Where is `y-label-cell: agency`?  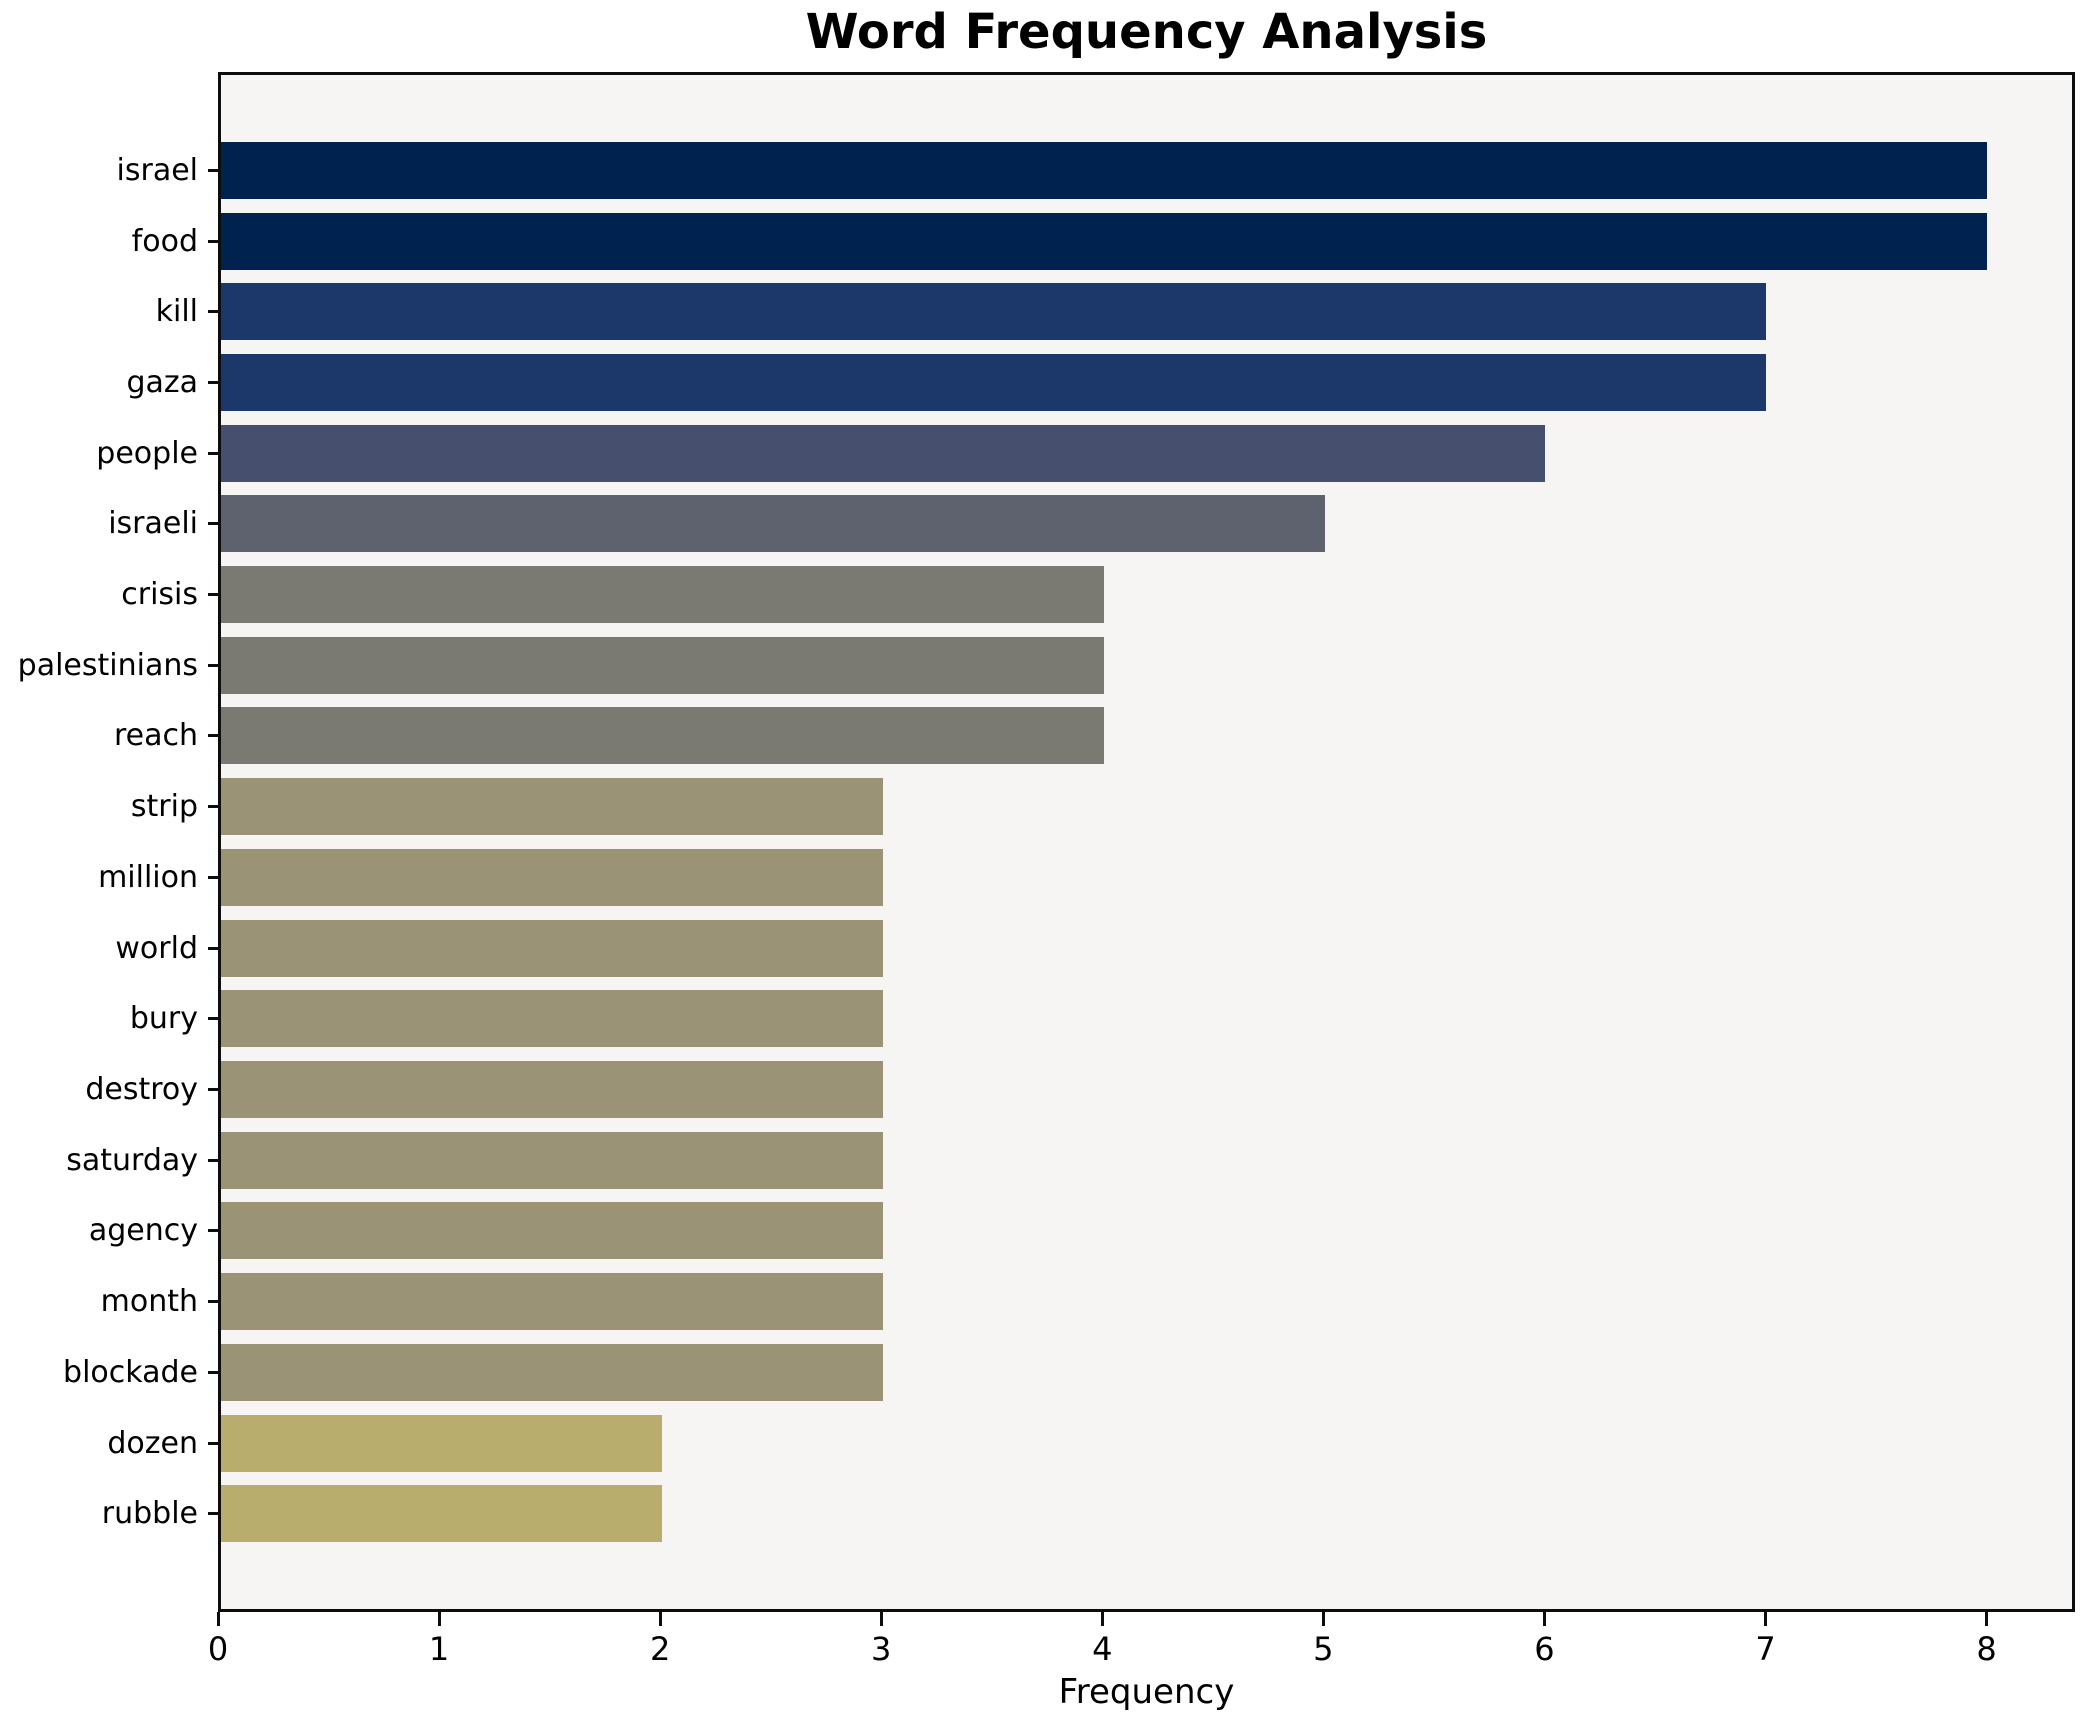 y-label-cell: agency is located at coordinates (109, 1231).